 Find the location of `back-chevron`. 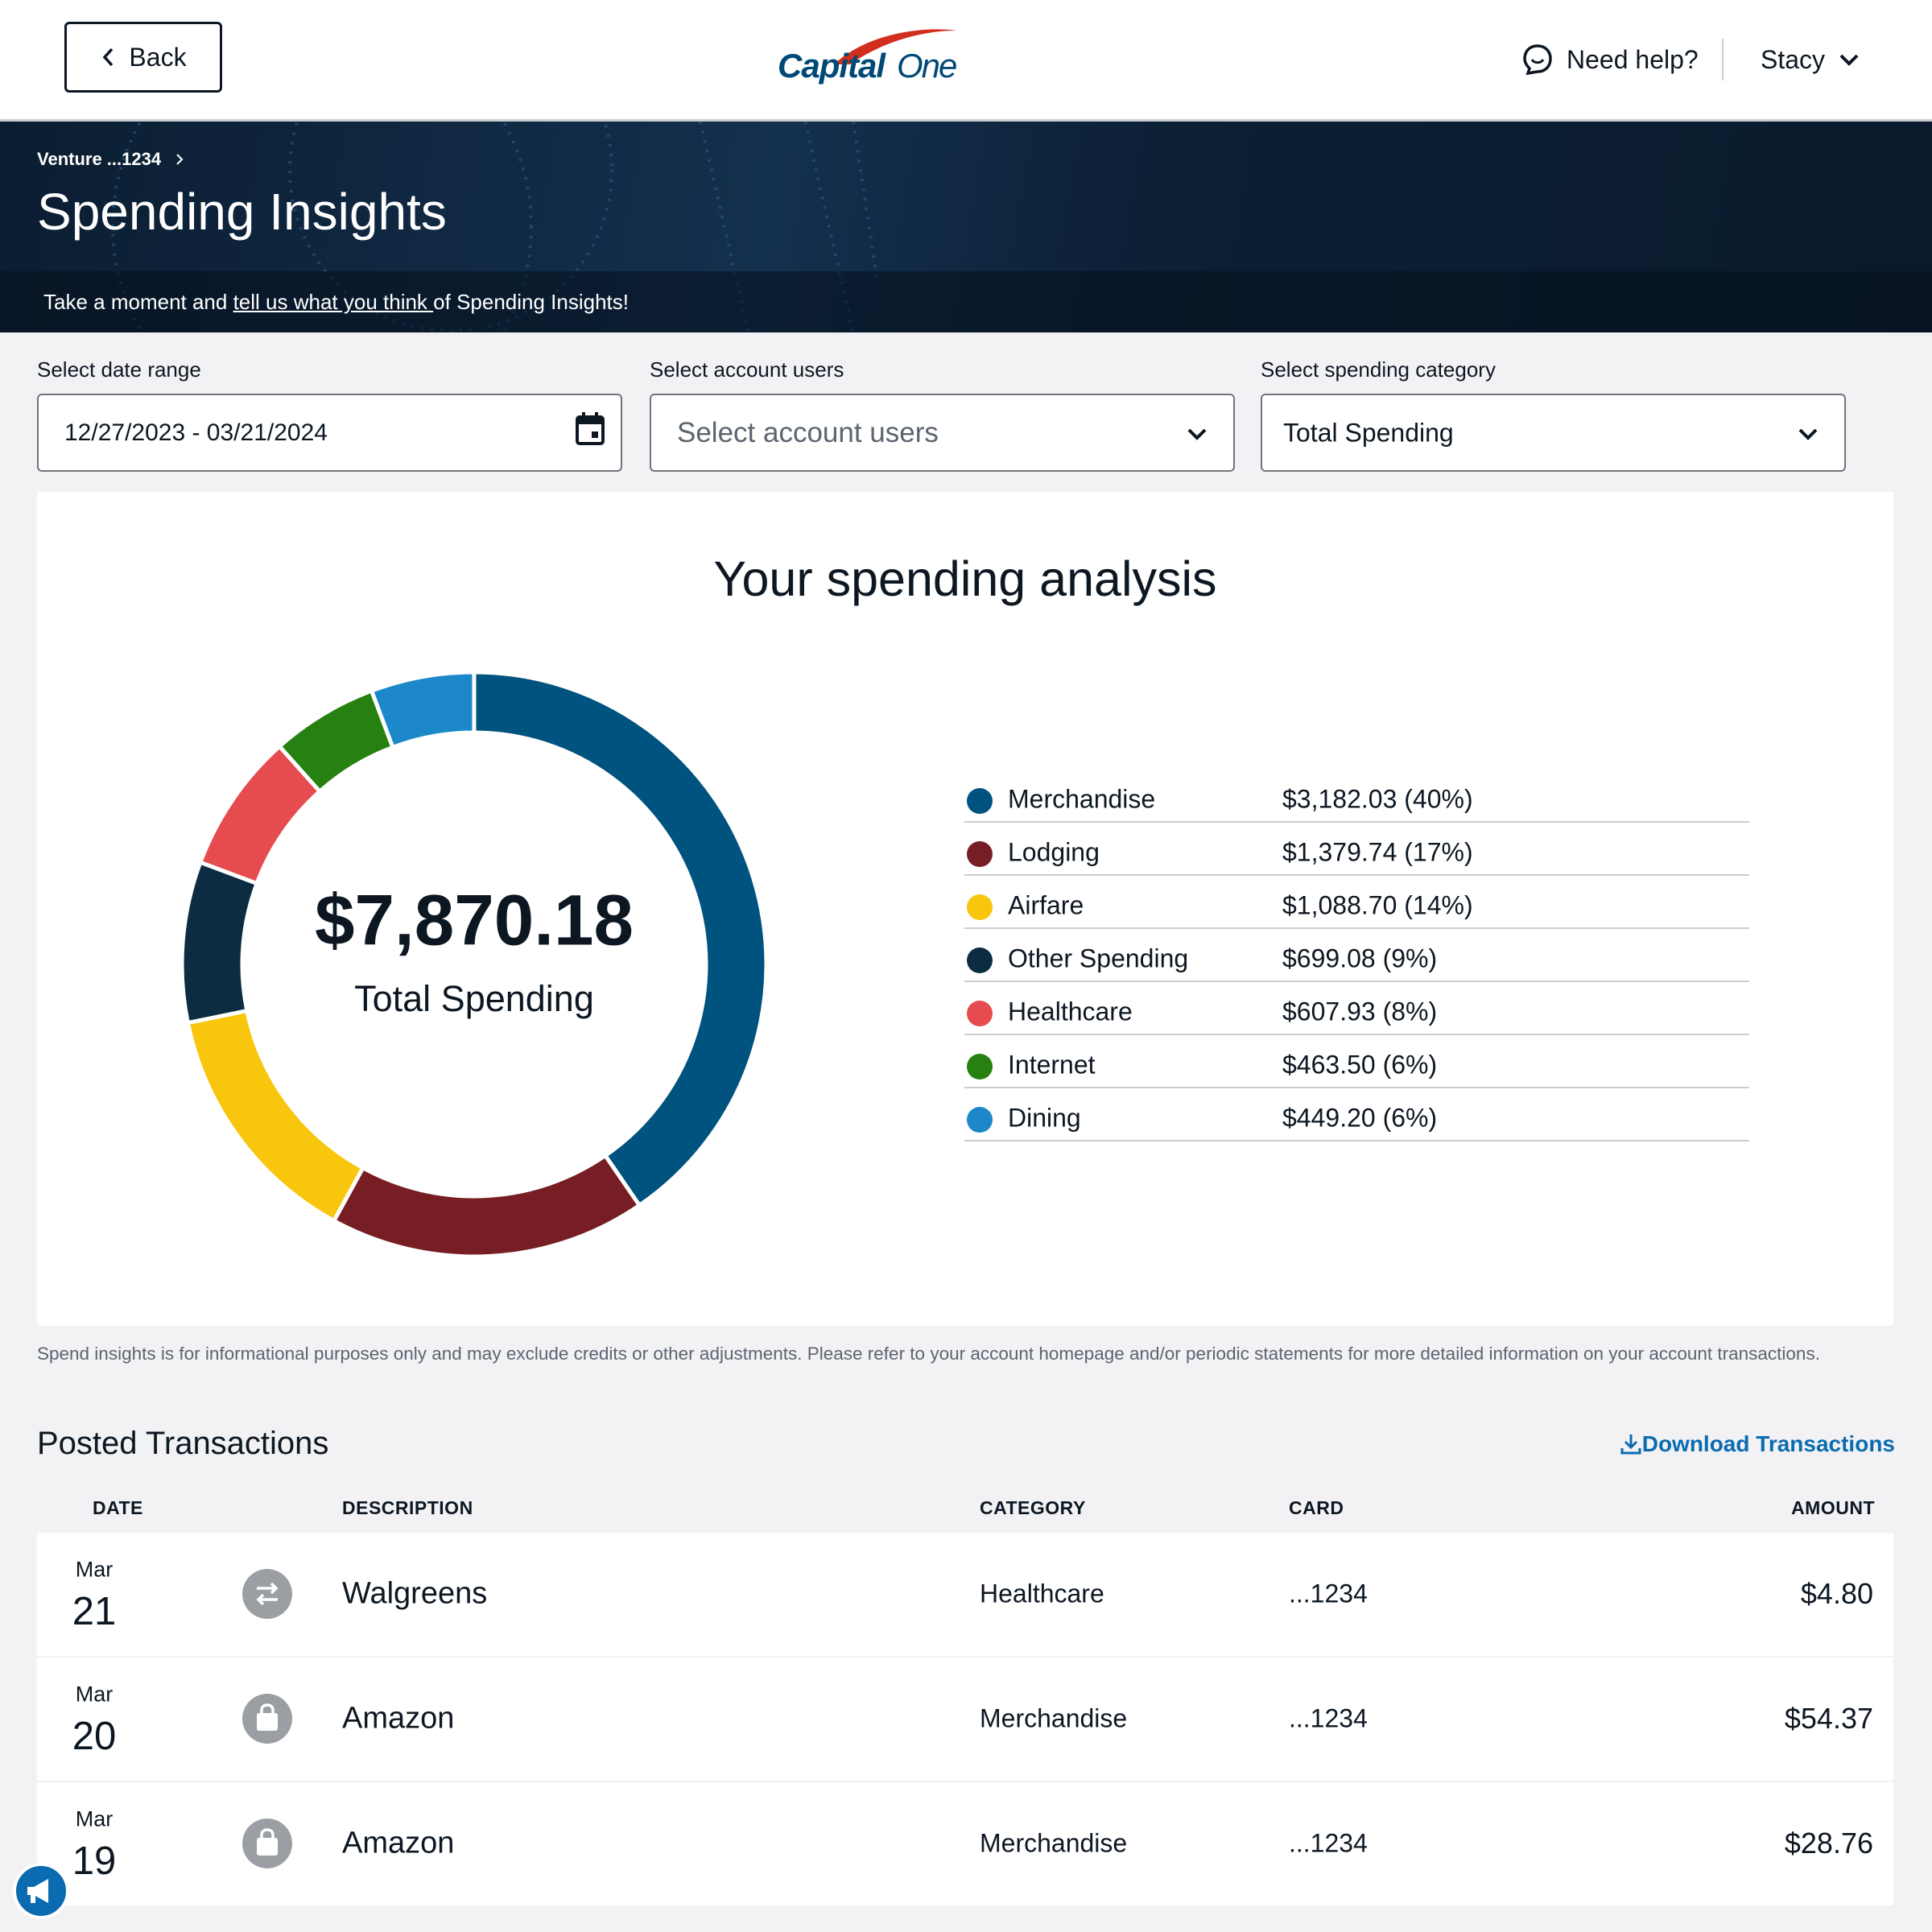

back-chevron is located at coordinates (108, 57).